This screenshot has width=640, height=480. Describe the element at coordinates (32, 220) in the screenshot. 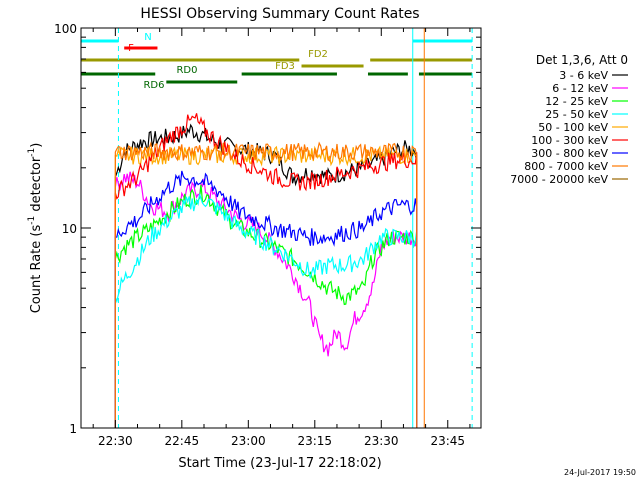

I see `y-axis-label-sup1: -1` at that location.